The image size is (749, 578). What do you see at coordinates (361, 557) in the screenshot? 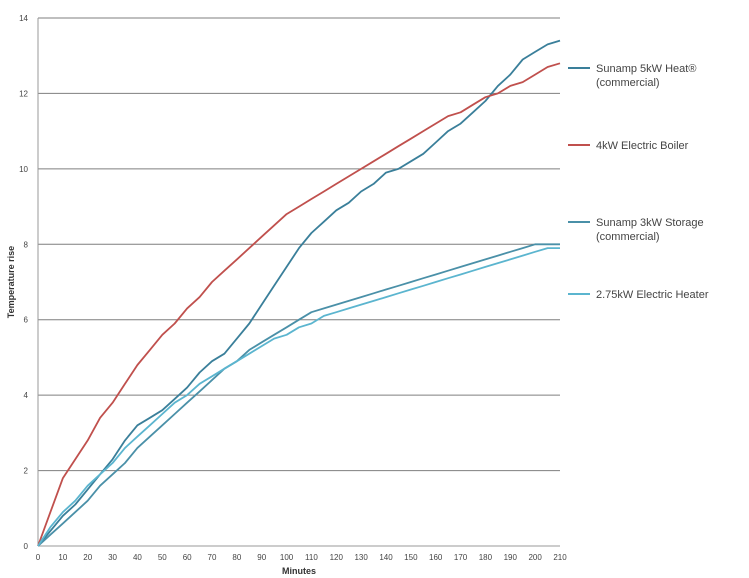
I see `x-tick-label: 130` at bounding box center [361, 557].